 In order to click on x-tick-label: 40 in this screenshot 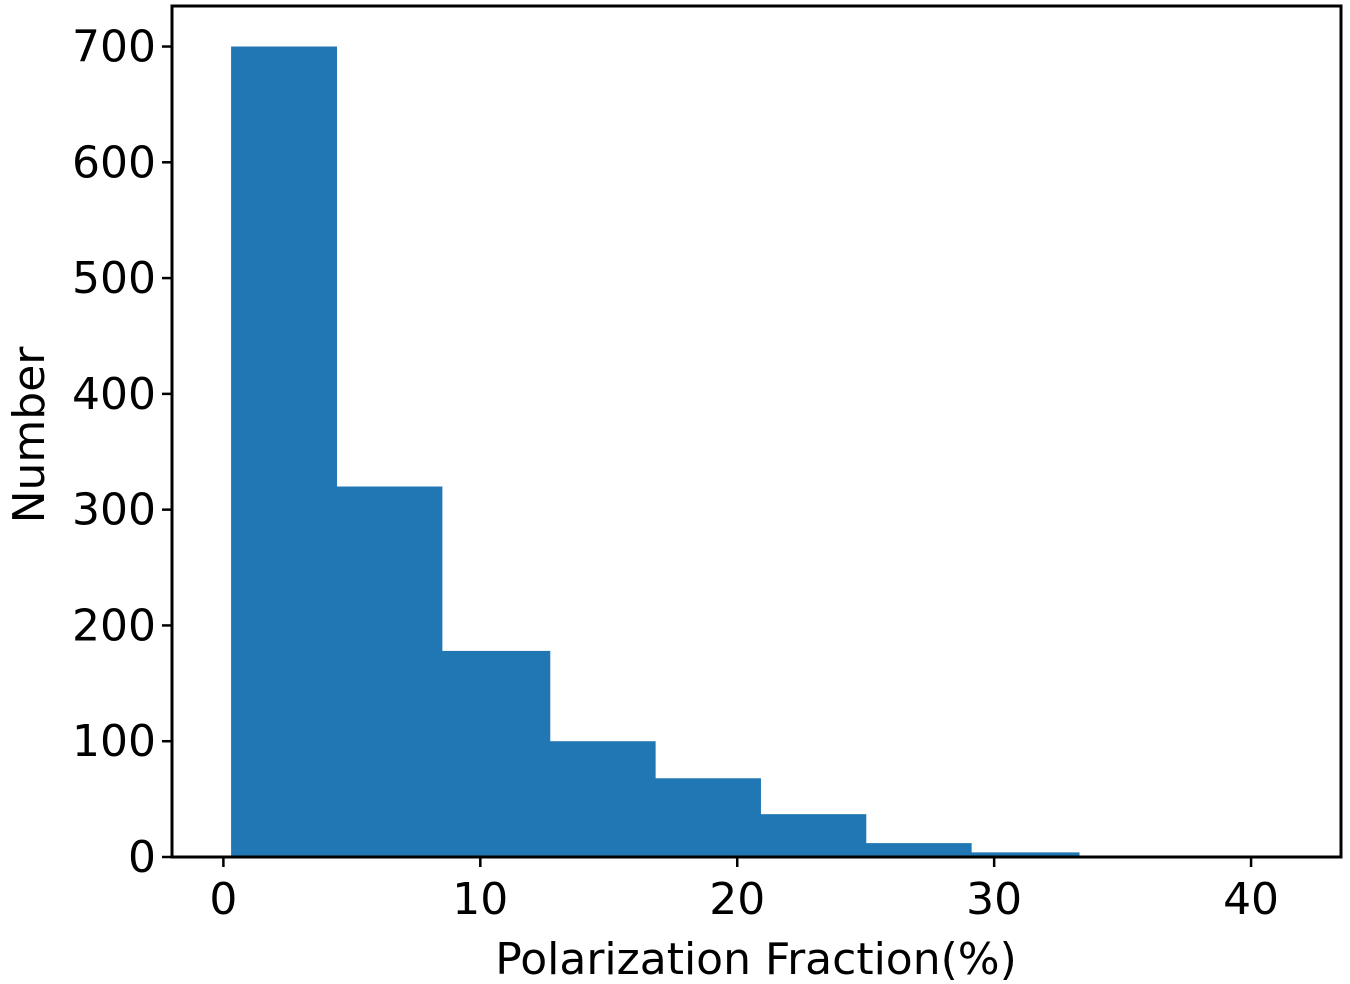, I will do `click(1251, 899)`.